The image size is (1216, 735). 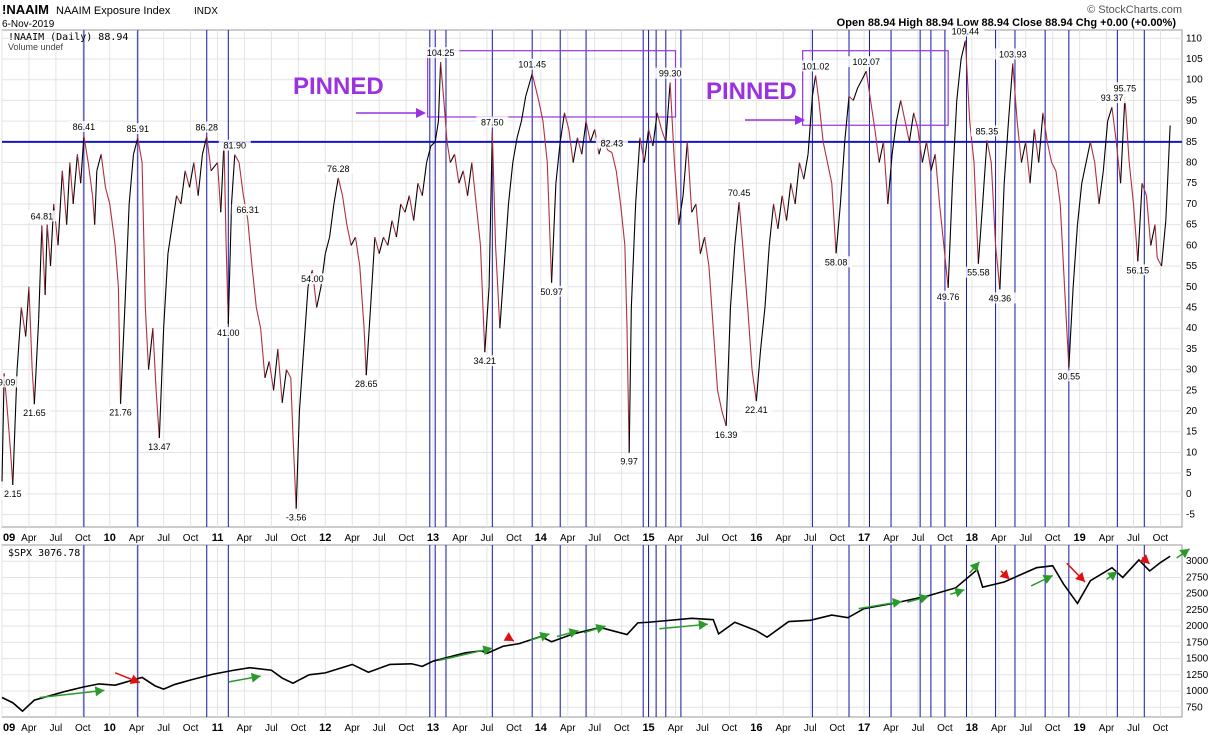 What do you see at coordinates (1197, 577) in the screenshot?
I see `lower-y-tick: 2750` at bounding box center [1197, 577].